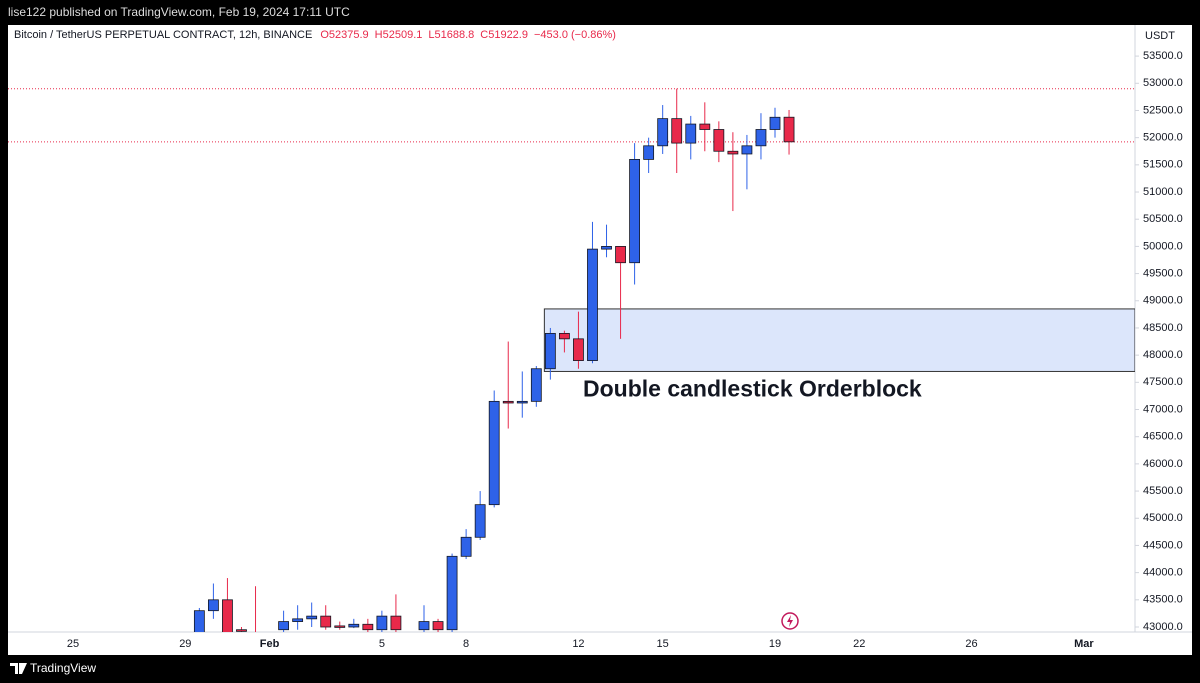 This screenshot has height=683, width=1200. What do you see at coordinates (1163, 545) in the screenshot?
I see `y-tick-label: 44500.0` at bounding box center [1163, 545].